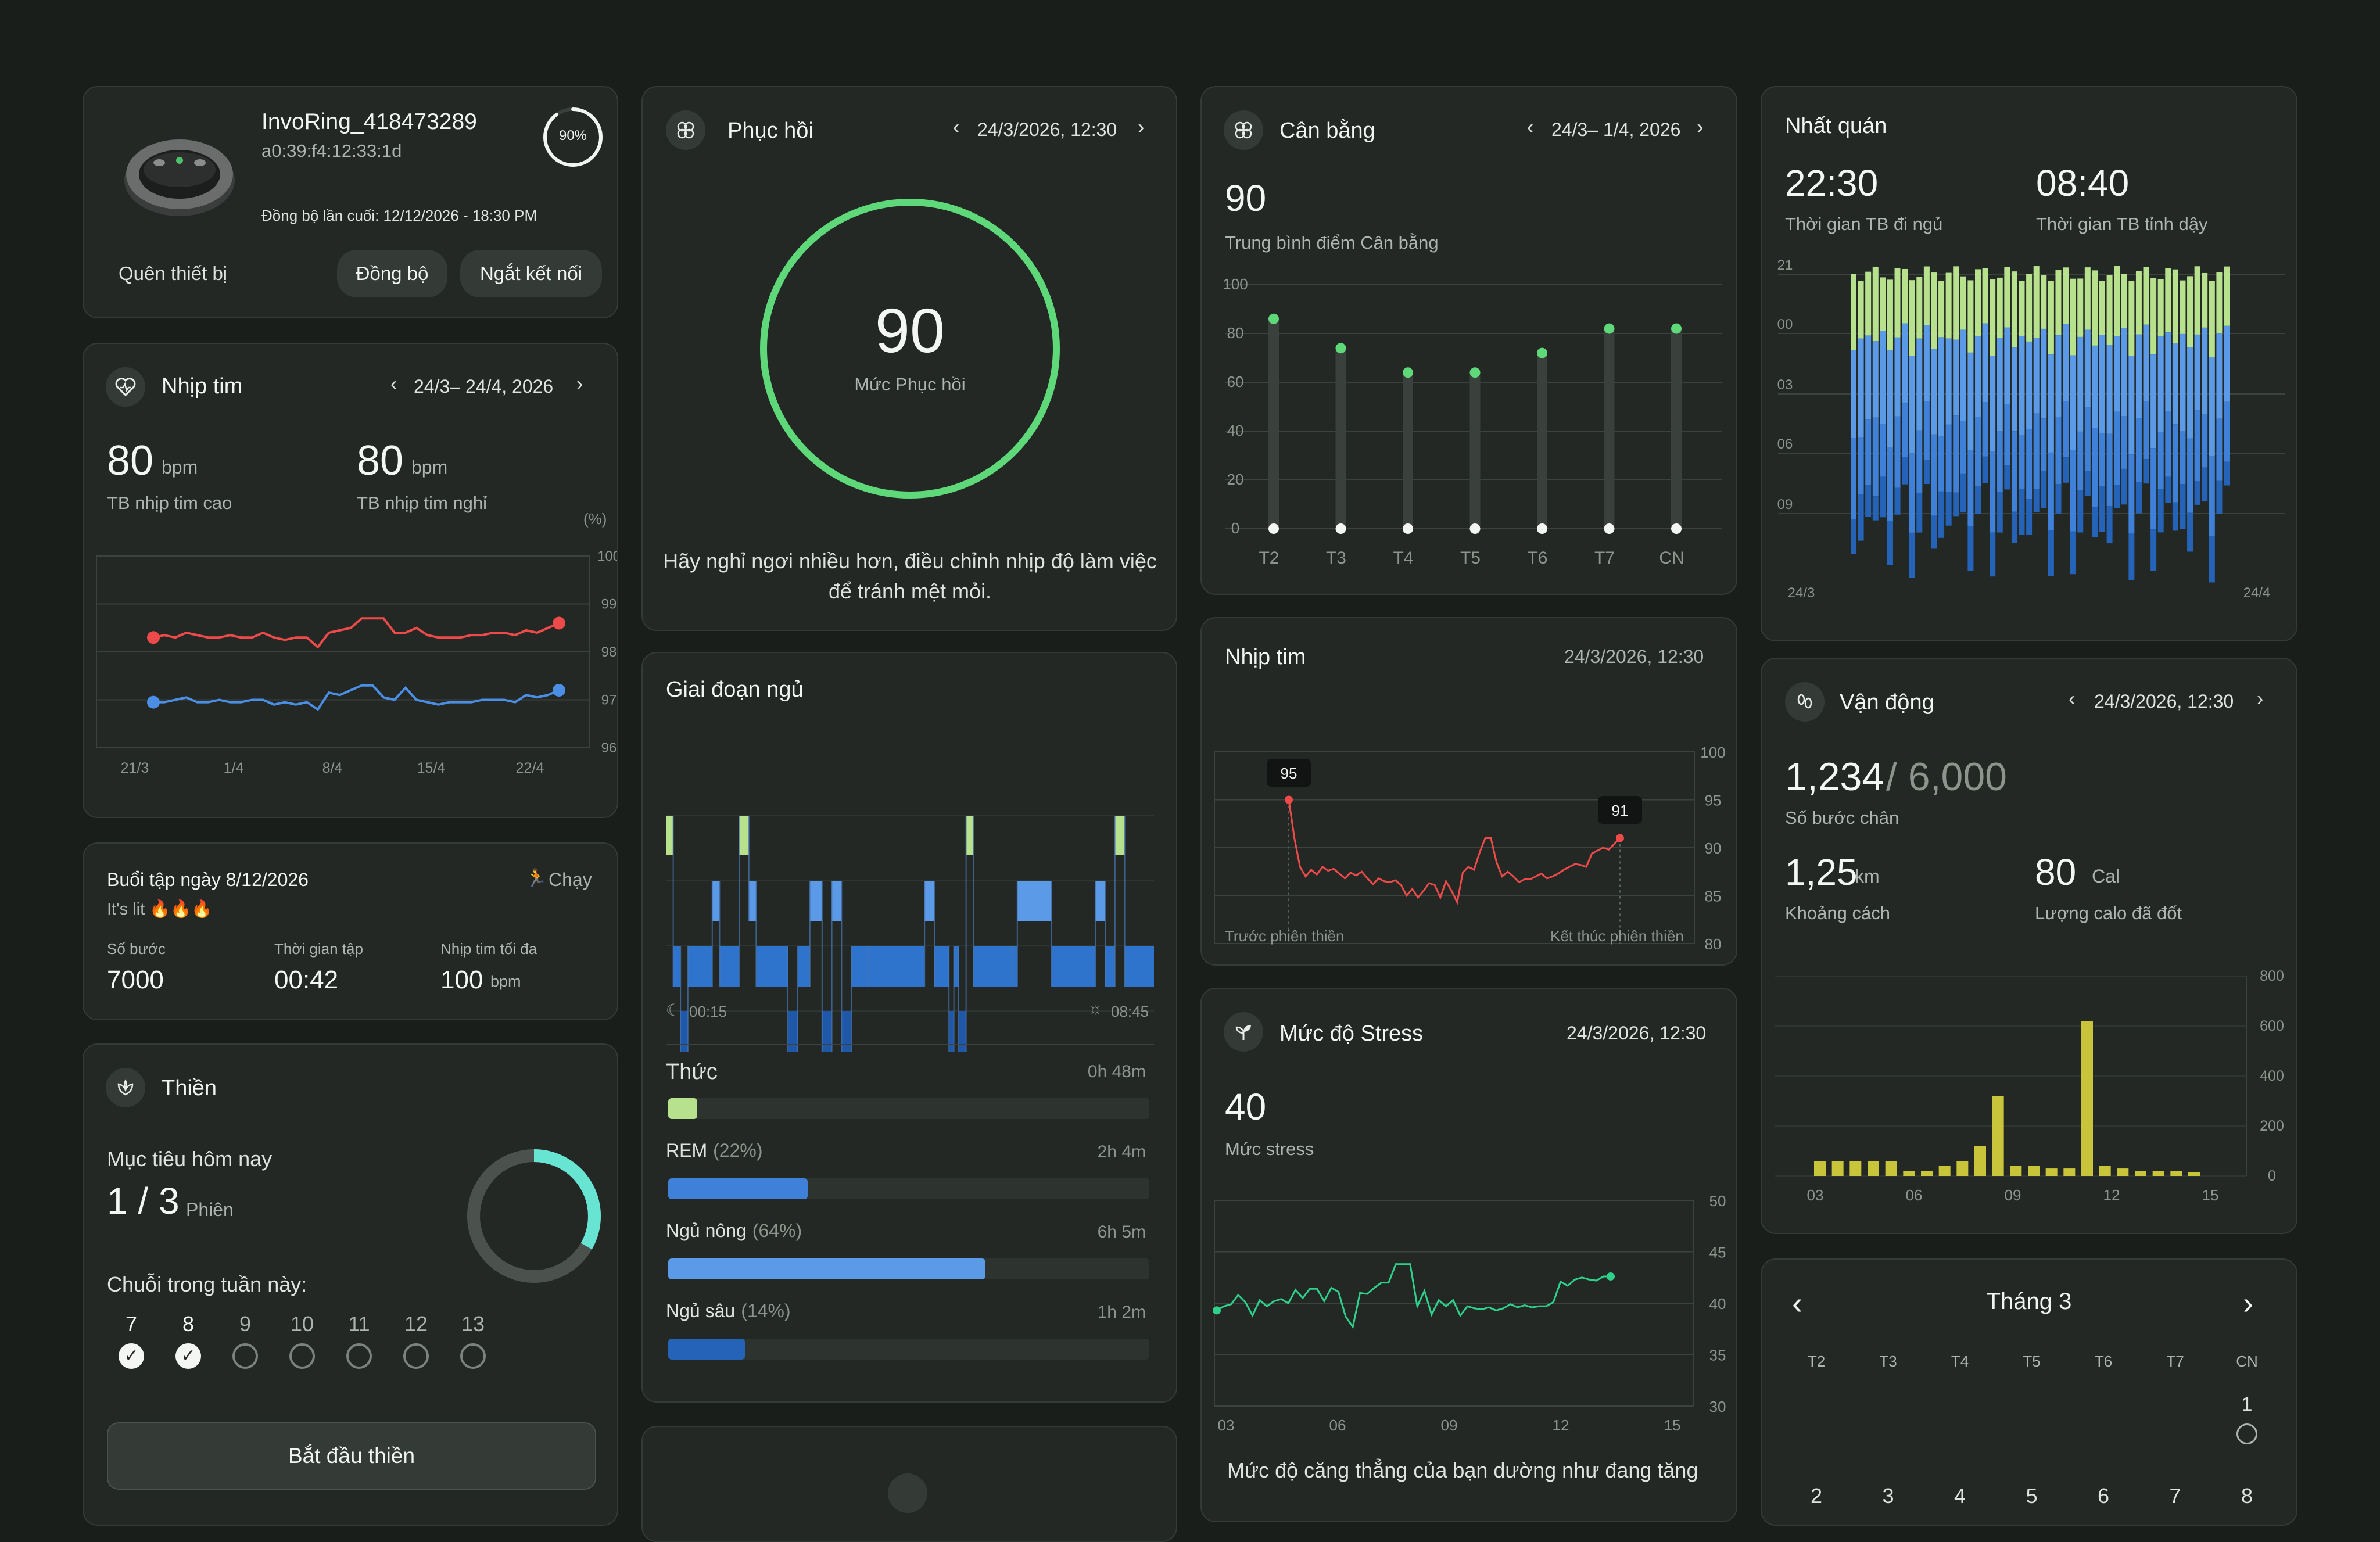  What do you see at coordinates (461, 980) in the screenshot?
I see `max-hr-value: 100` at bounding box center [461, 980].